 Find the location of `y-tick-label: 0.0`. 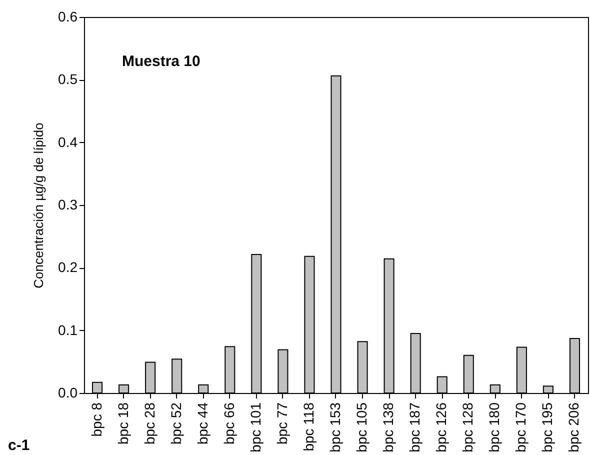

y-tick-label: 0.0 is located at coordinates (68, 392).